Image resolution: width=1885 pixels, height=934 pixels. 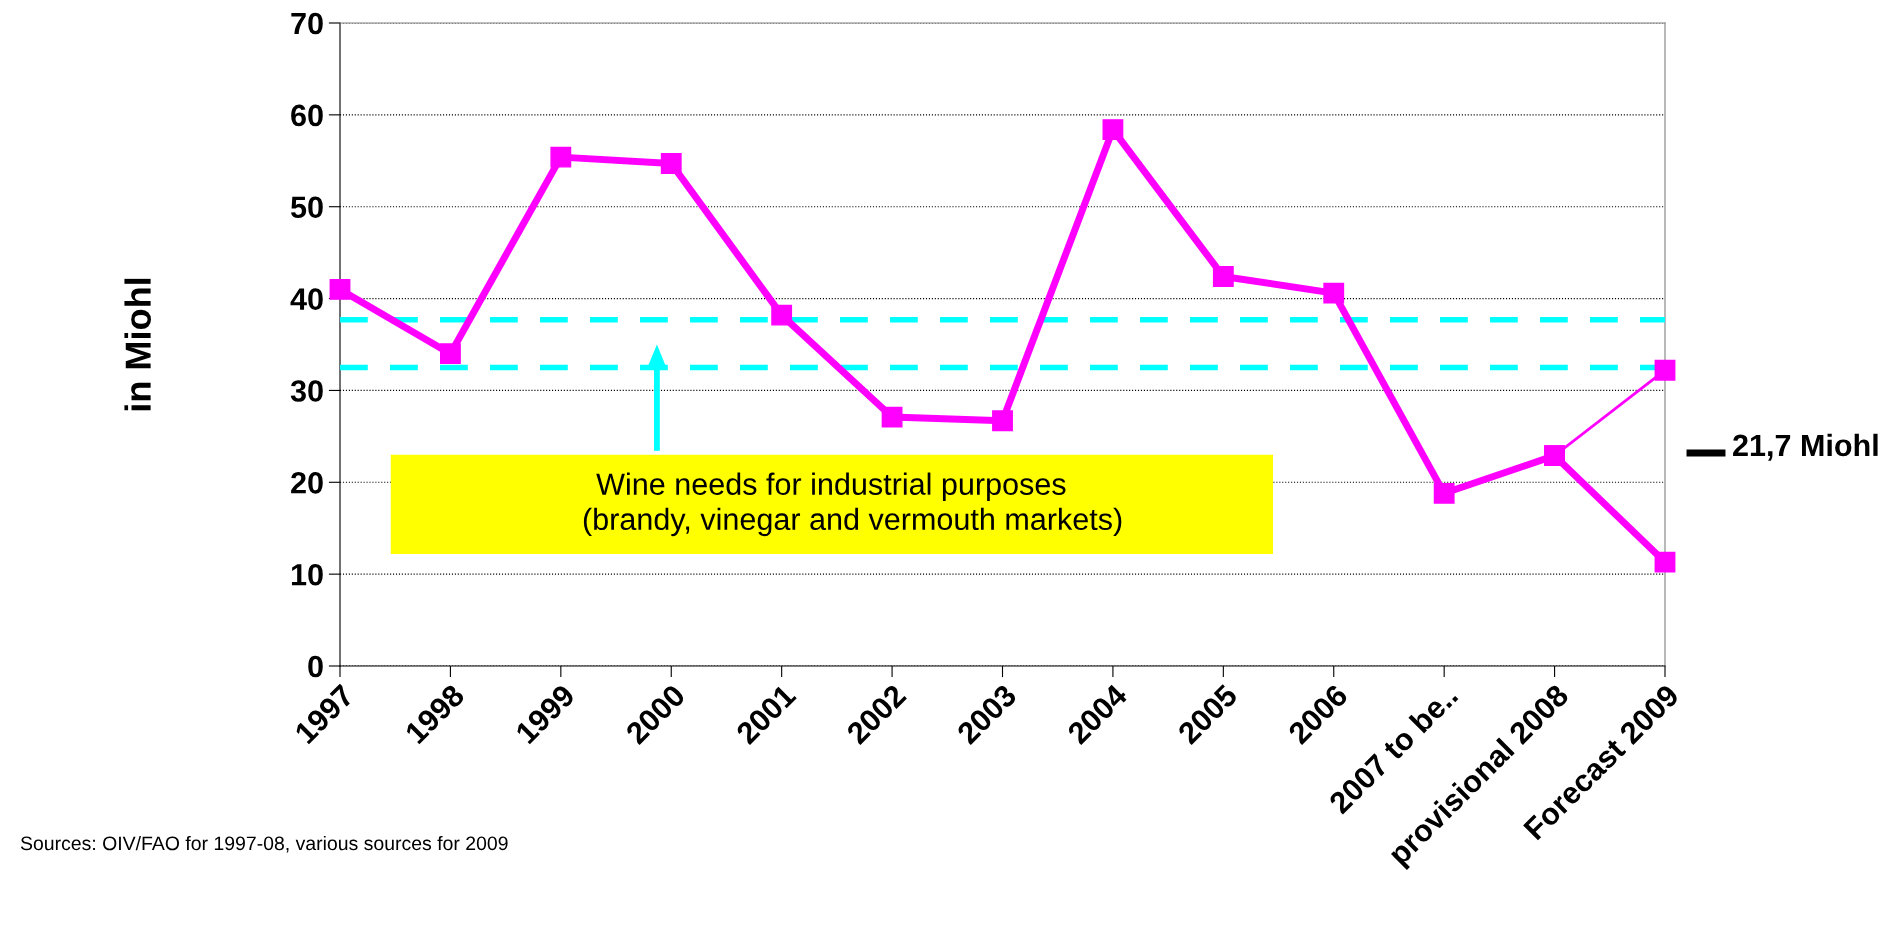 I want to click on y-tick-label: 20, so click(x=307, y=483).